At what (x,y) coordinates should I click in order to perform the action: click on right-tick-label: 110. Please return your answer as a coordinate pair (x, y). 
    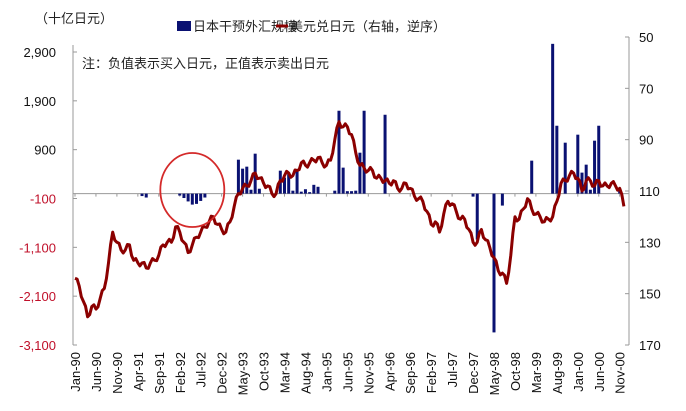
    Looking at the image, I should click on (649, 191).